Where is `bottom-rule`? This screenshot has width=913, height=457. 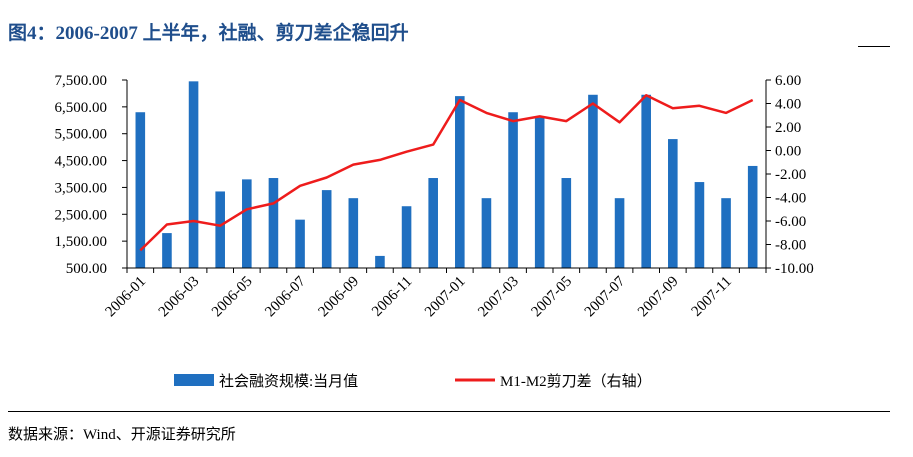
bottom-rule is located at coordinates (449, 411).